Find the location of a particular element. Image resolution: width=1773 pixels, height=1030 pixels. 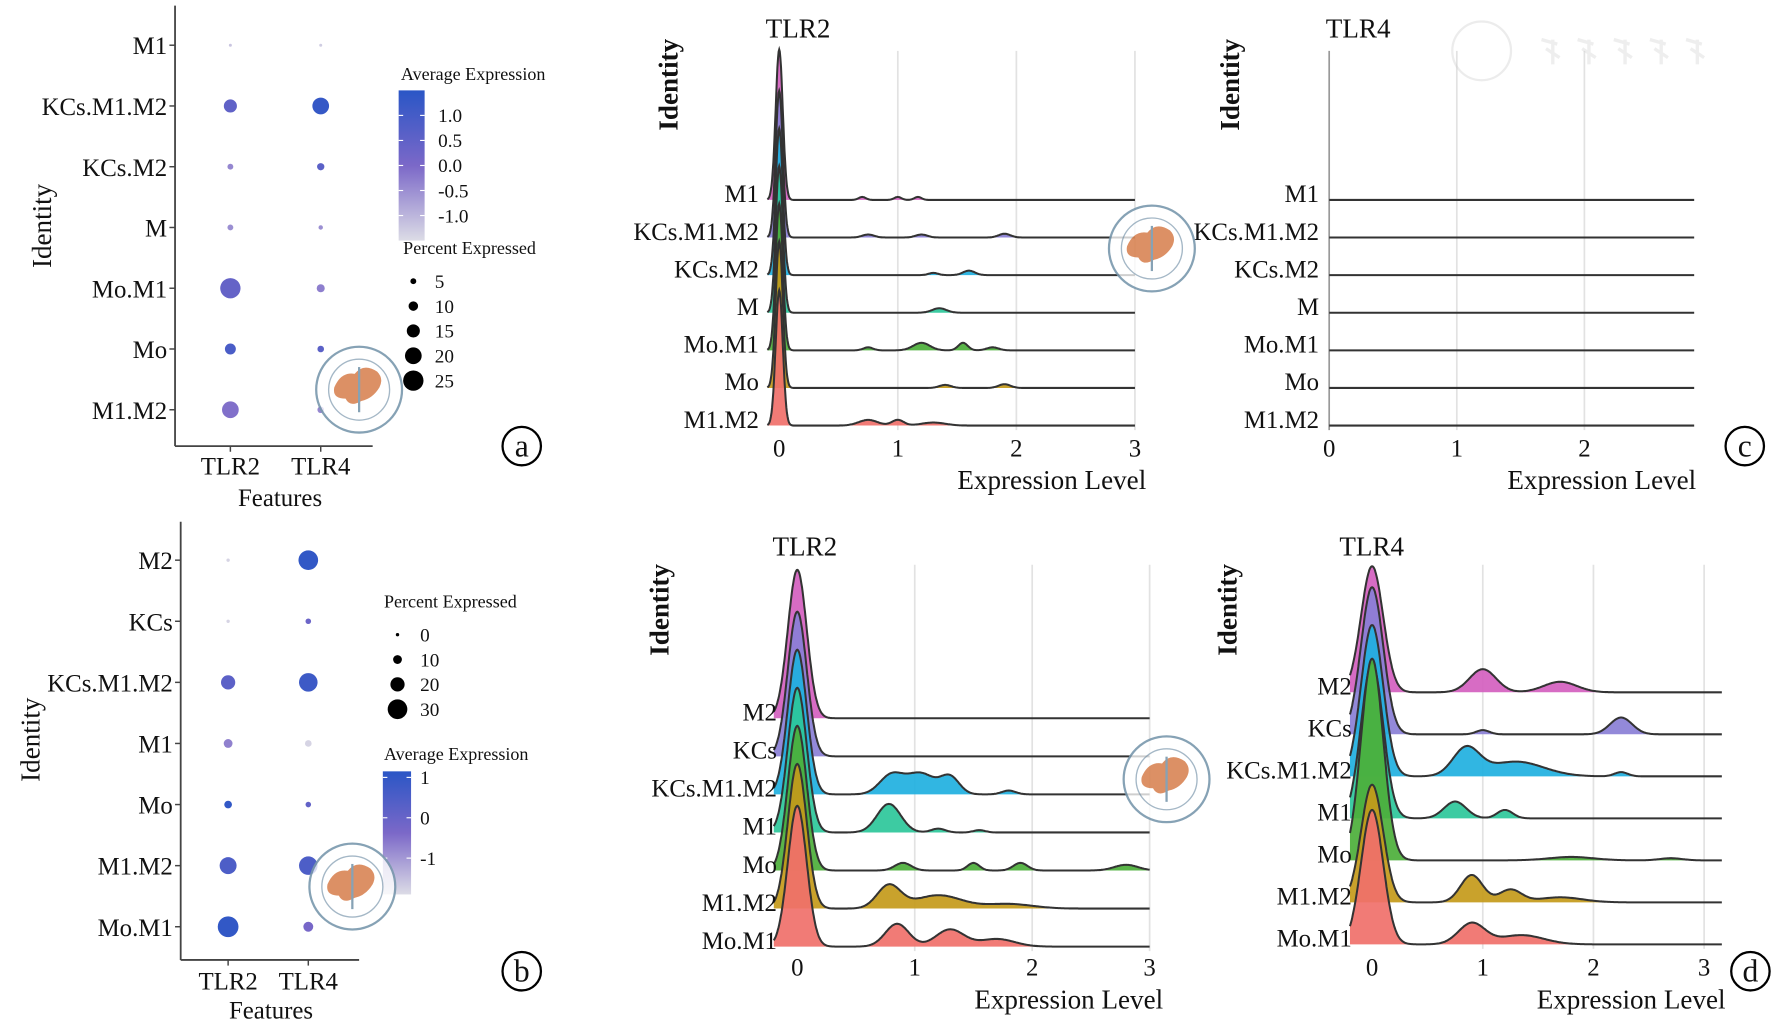

ridge-line-KCs.M1.M2 is located at coordinates (961, 722).